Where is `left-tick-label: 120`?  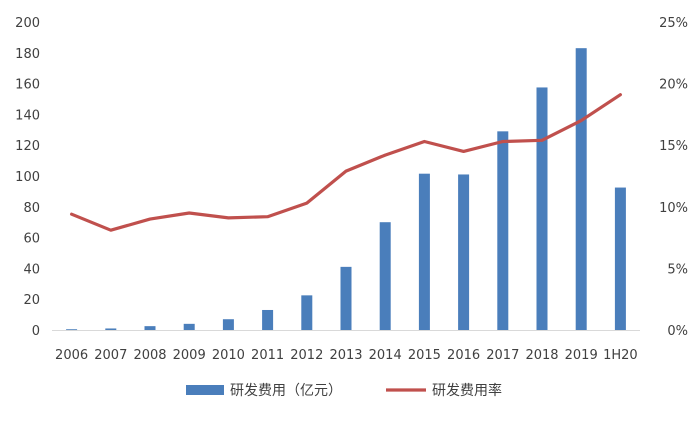 left-tick-label: 120 is located at coordinates (27, 146).